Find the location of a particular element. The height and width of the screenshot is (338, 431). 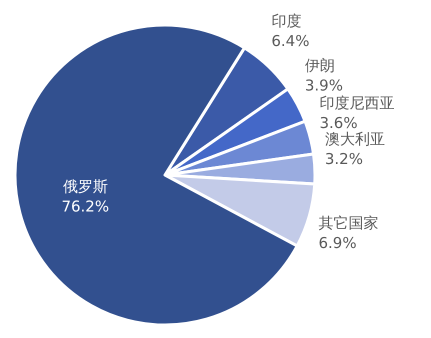

slice-label: 印度 is located at coordinates (286, 21).